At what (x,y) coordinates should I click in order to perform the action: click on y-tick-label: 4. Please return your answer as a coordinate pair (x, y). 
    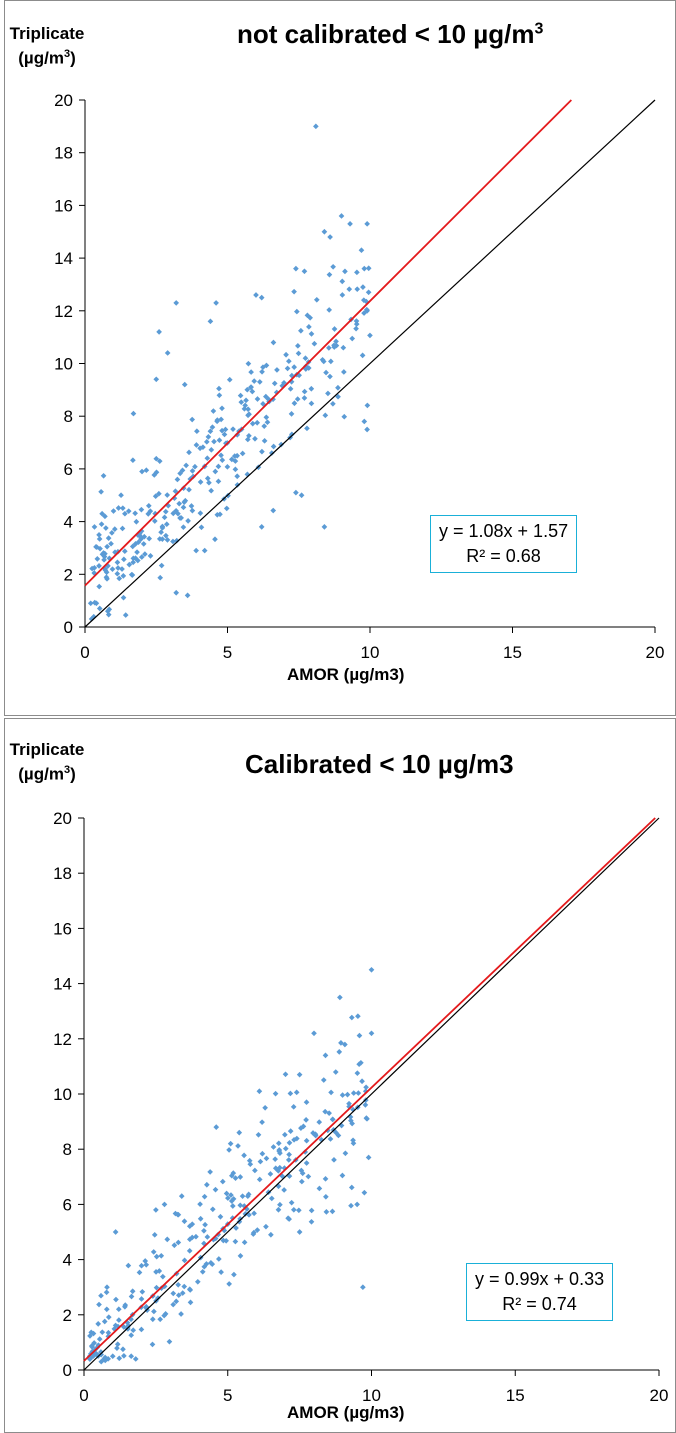
    Looking at the image, I should click on (67, 1260).